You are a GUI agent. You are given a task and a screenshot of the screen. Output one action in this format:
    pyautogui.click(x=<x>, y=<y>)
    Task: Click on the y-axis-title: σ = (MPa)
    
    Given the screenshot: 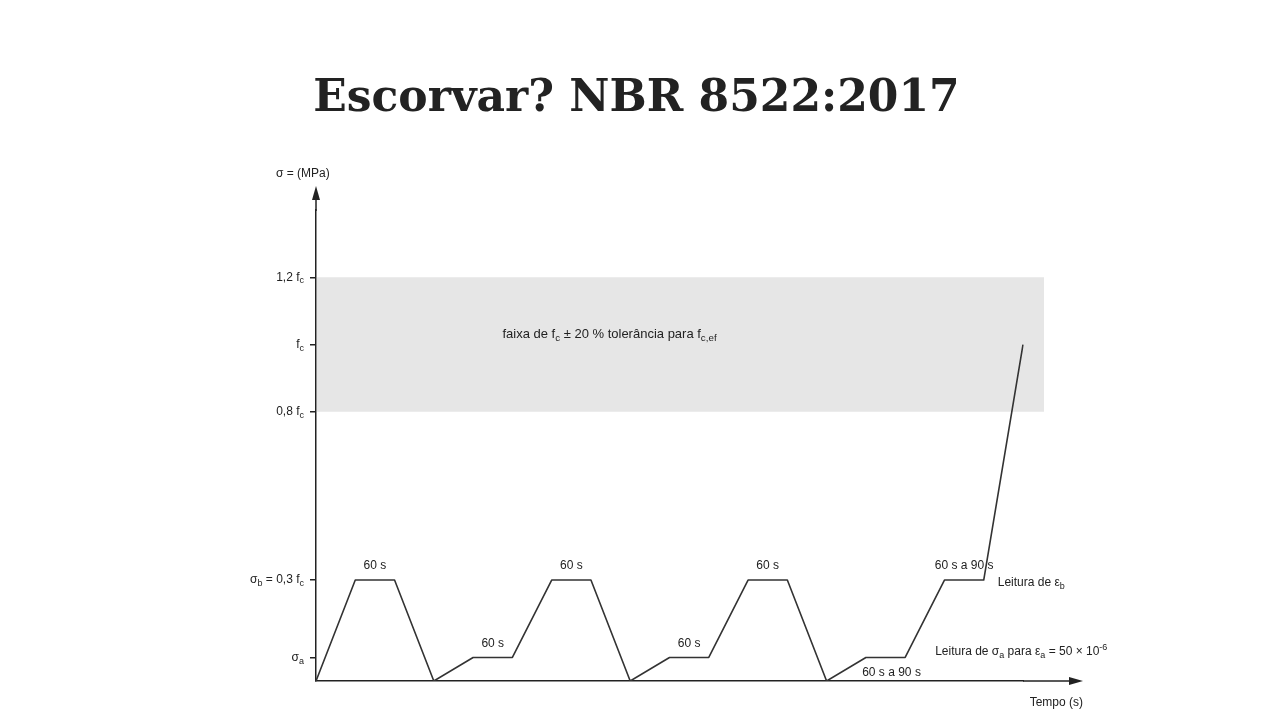 What is the action you would take?
    pyautogui.click(x=303, y=173)
    